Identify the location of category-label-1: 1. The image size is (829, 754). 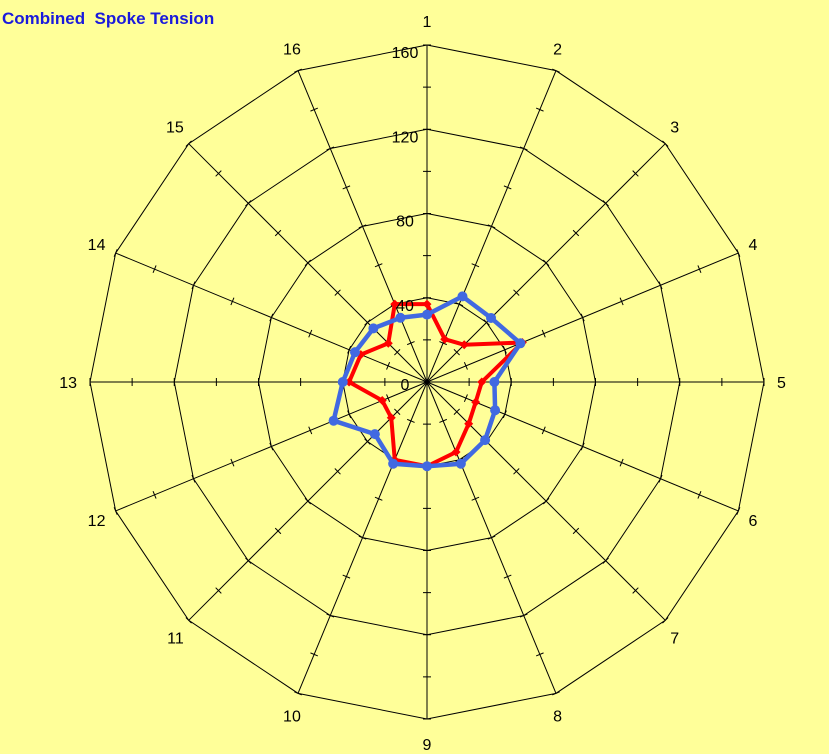
(427, 22).